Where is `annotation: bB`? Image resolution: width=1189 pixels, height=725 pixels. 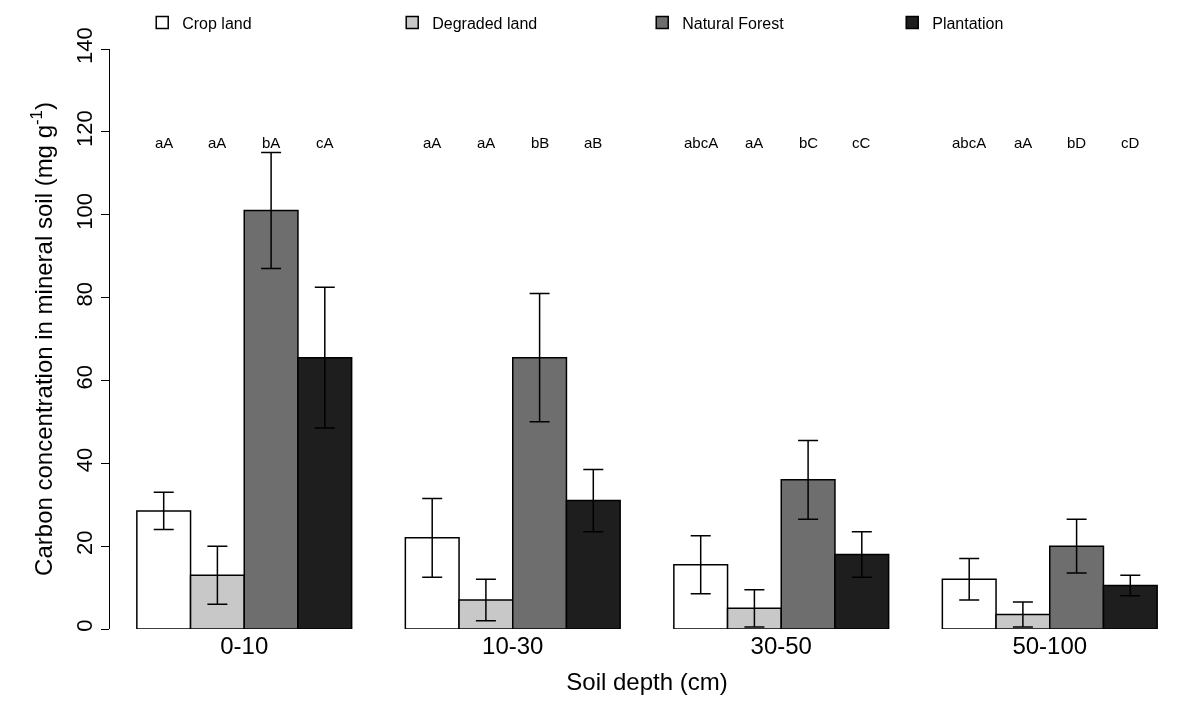 annotation: bB is located at coordinates (540, 142).